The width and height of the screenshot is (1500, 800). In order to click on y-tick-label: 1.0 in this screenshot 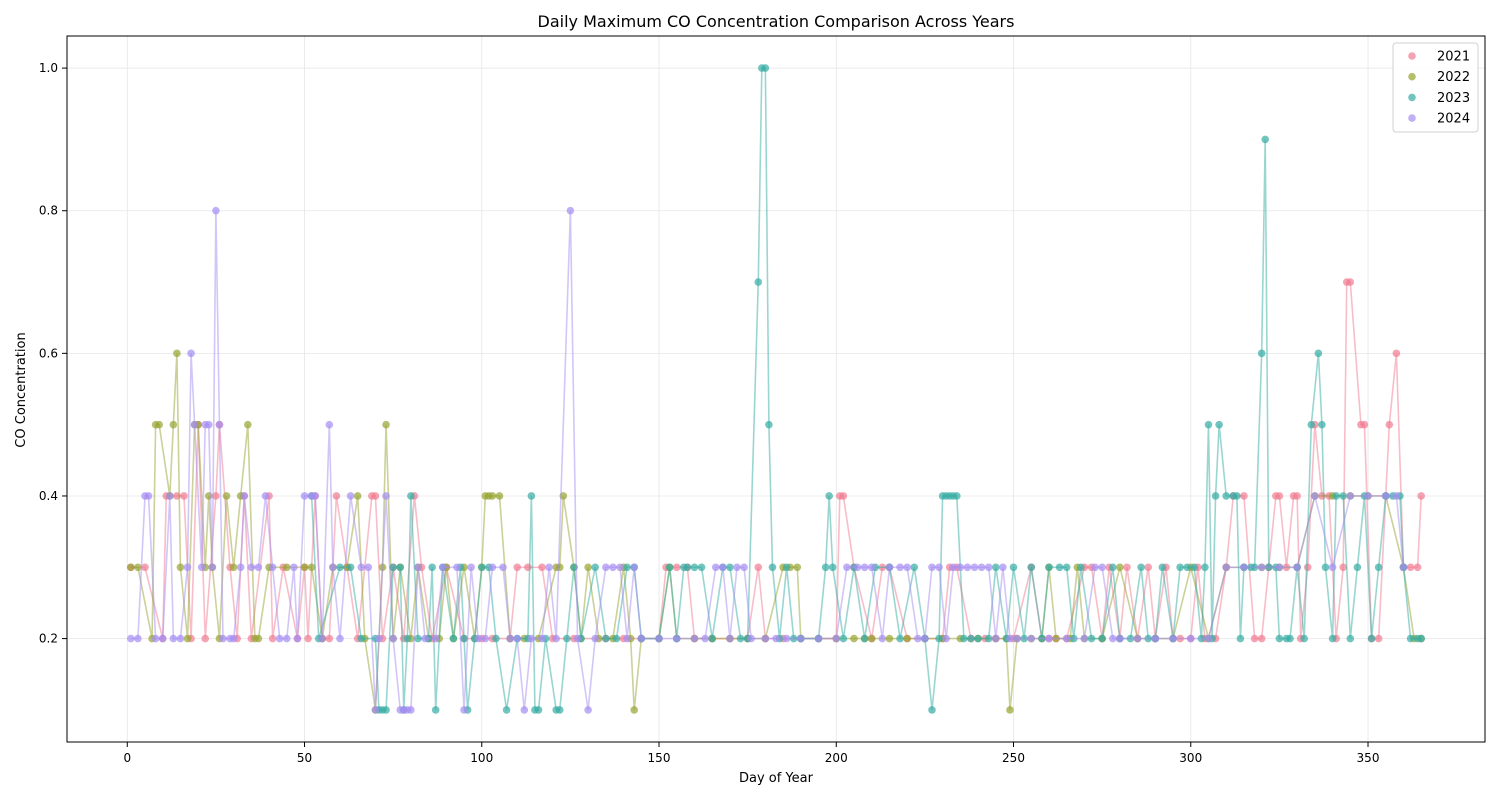, I will do `click(48, 68)`.